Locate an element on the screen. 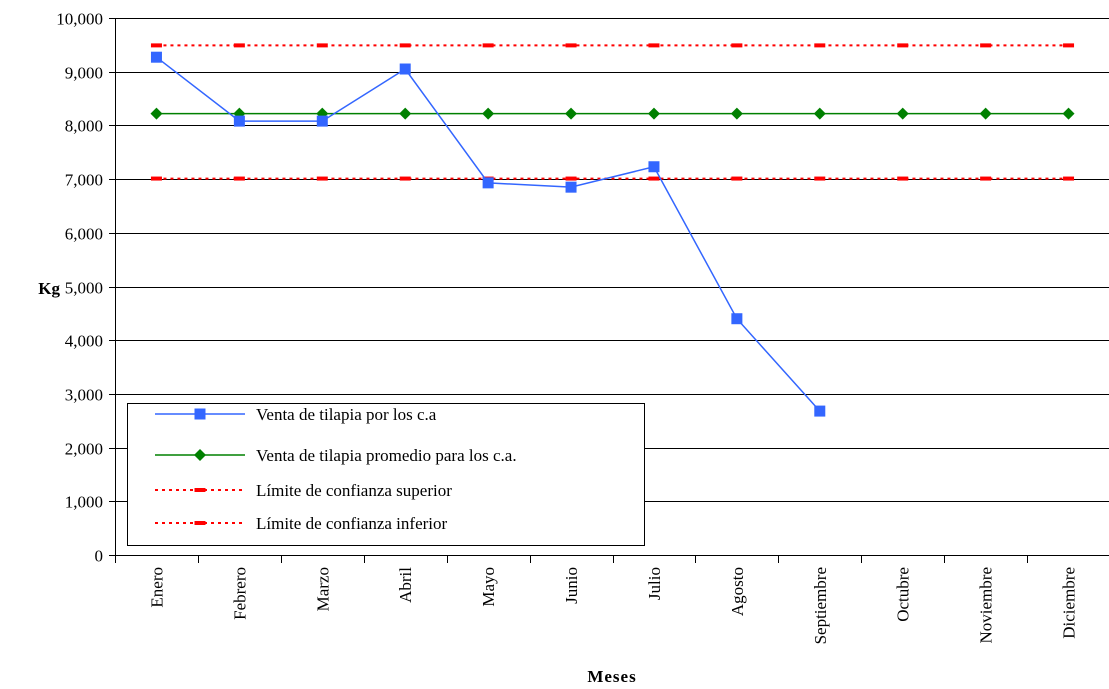  x-tick-label: Mayo is located at coordinates (488, 587).